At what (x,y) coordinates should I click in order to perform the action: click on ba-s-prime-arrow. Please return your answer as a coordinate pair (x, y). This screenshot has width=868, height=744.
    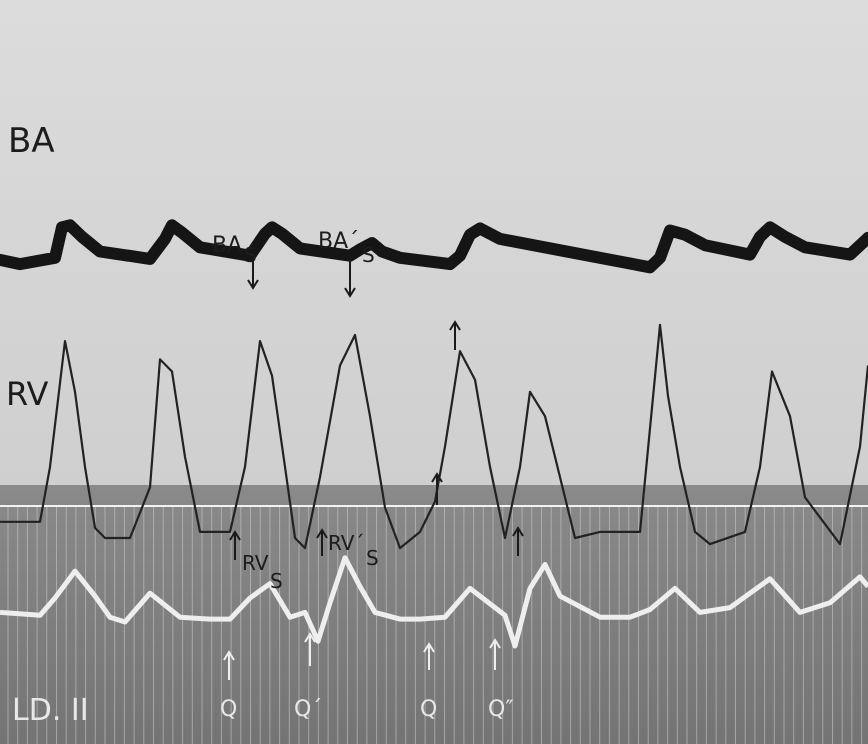
    Looking at the image, I should click on (350, 278).